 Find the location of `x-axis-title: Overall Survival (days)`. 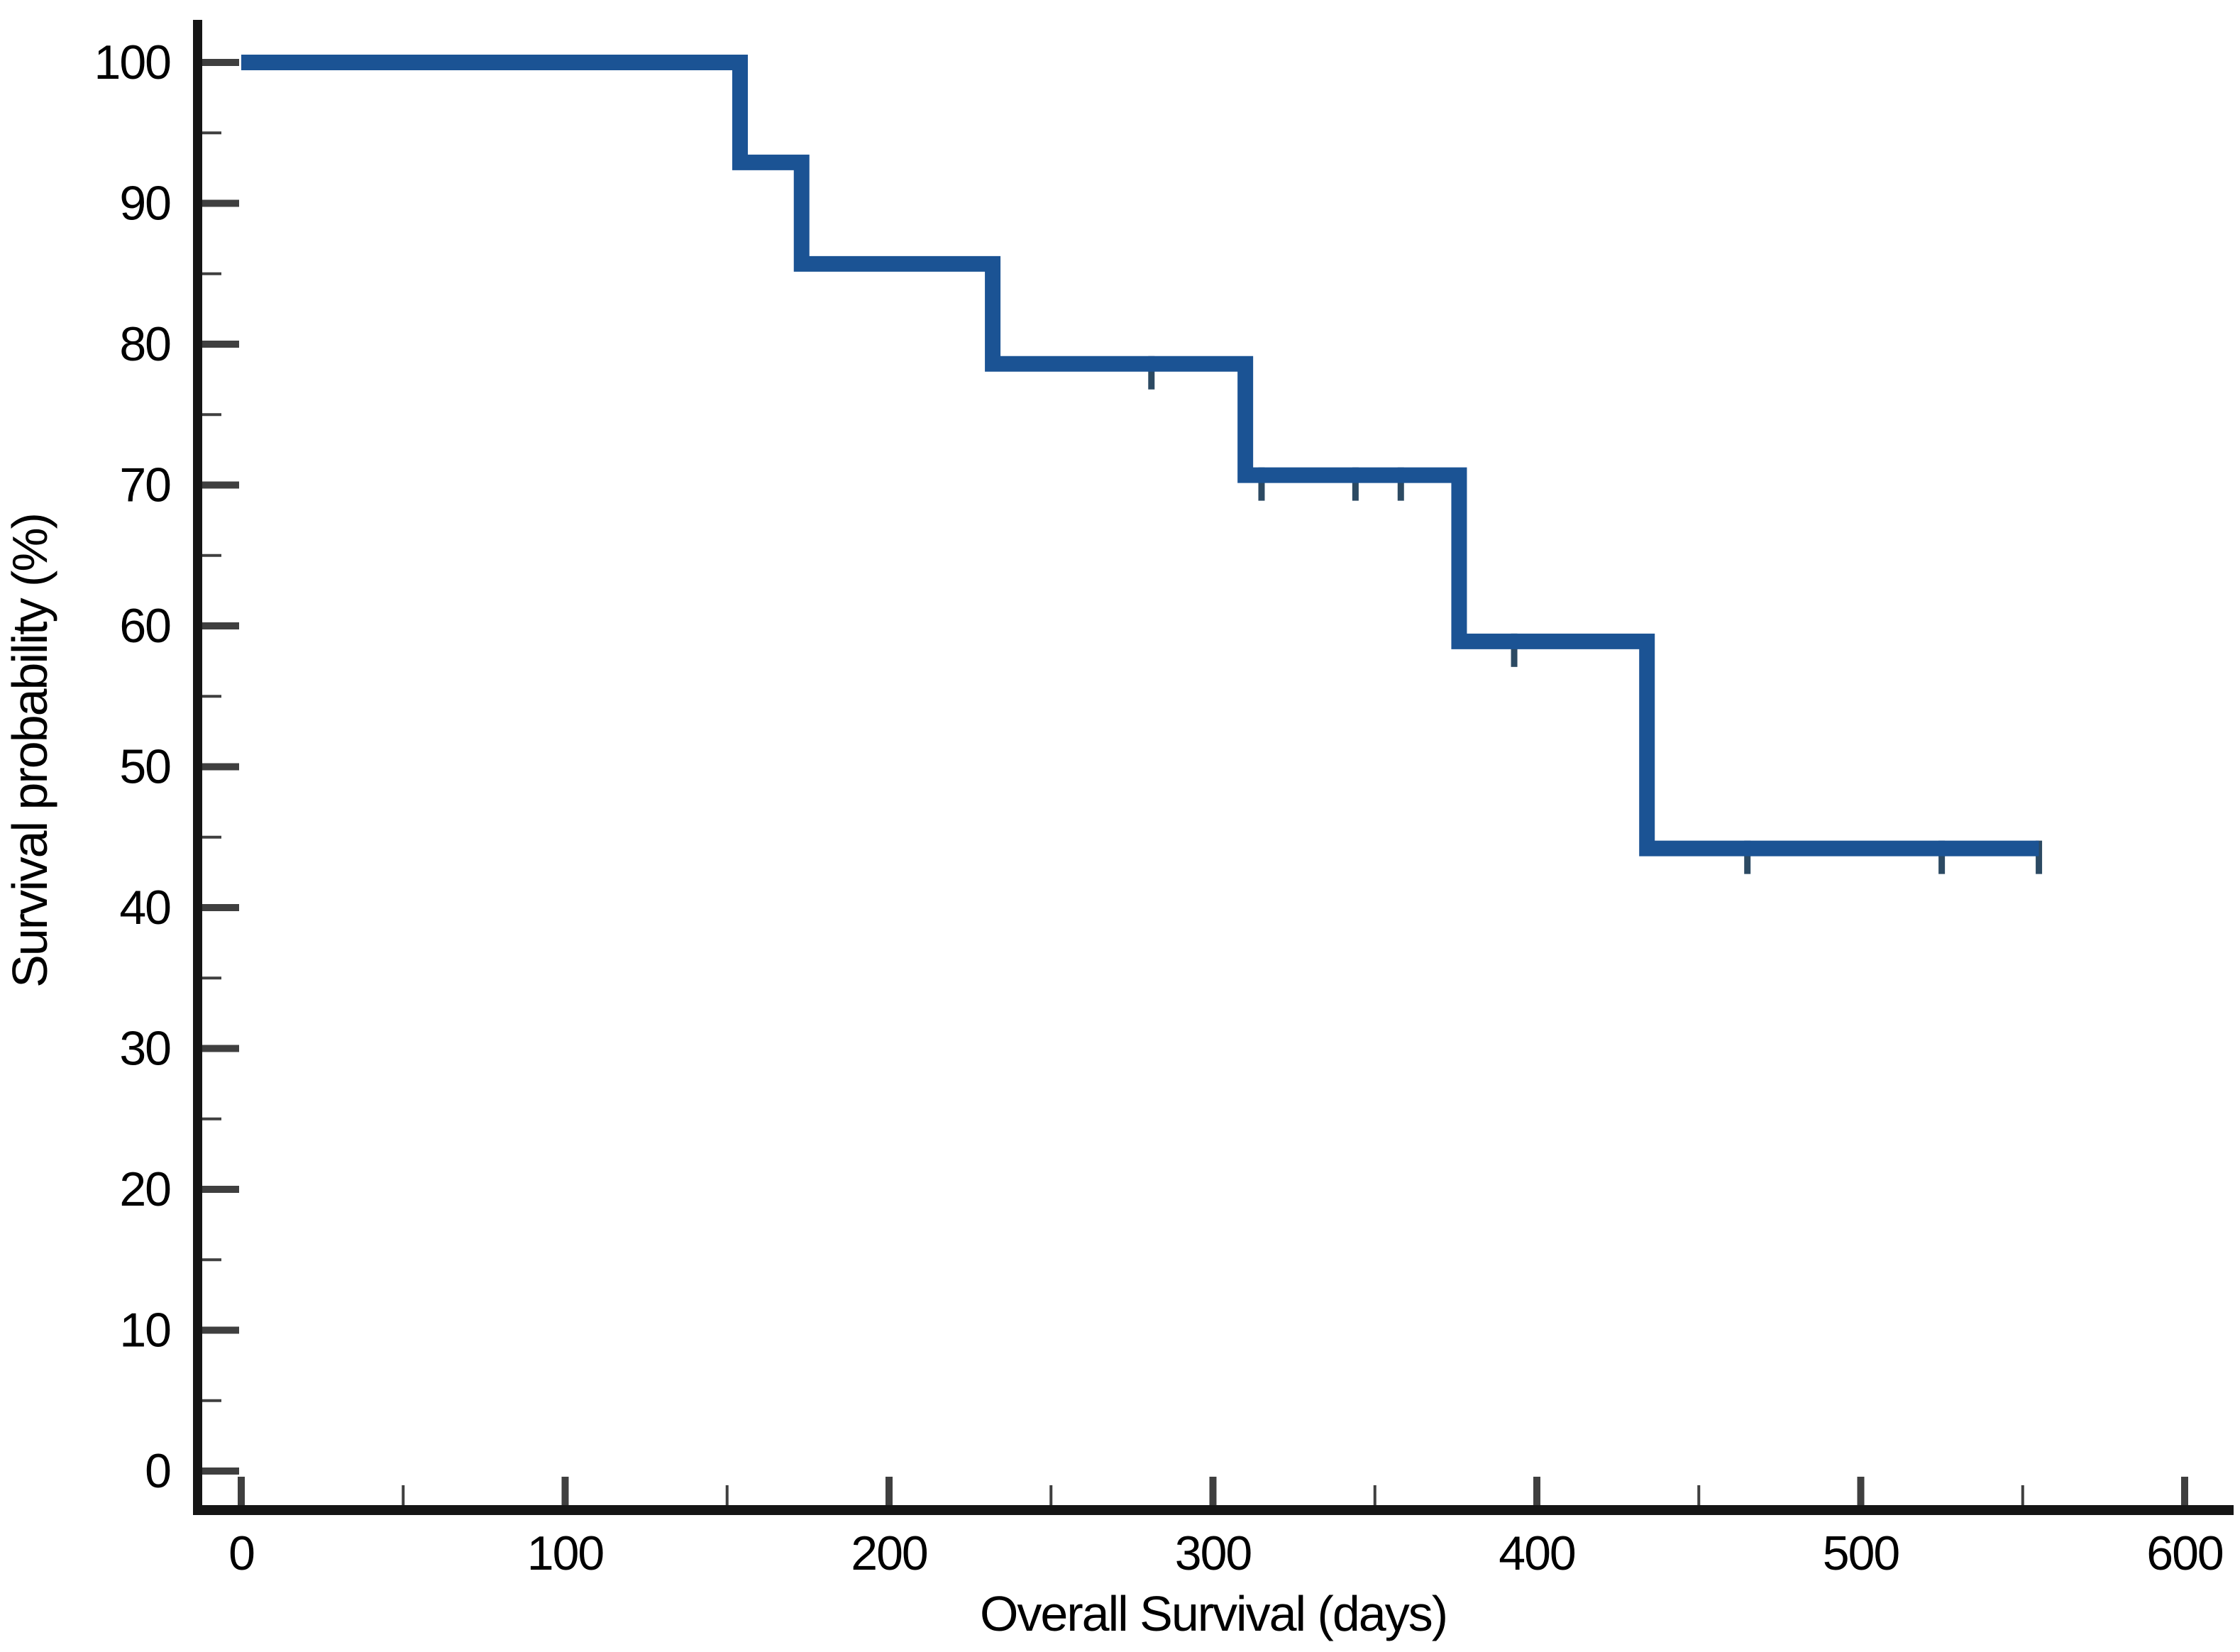

x-axis-title: Overall Survival (days) is located at coordinates (1213, 1614).